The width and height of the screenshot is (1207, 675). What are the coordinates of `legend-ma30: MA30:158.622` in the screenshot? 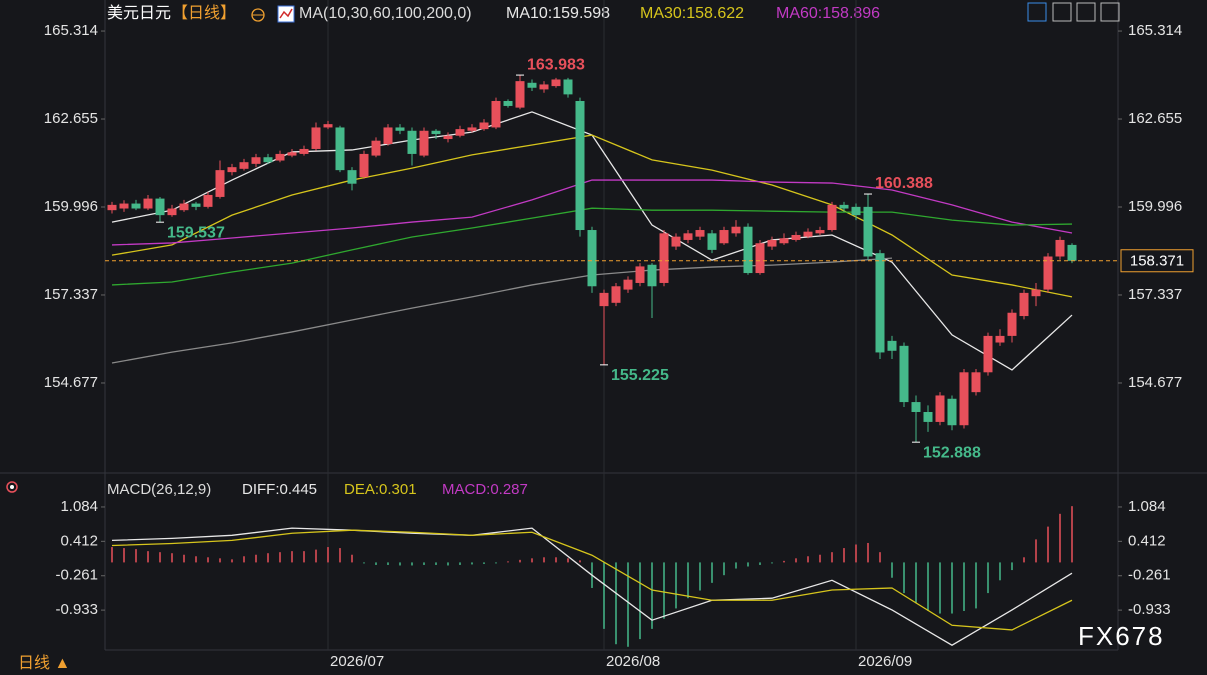 It's located at (692, 13).